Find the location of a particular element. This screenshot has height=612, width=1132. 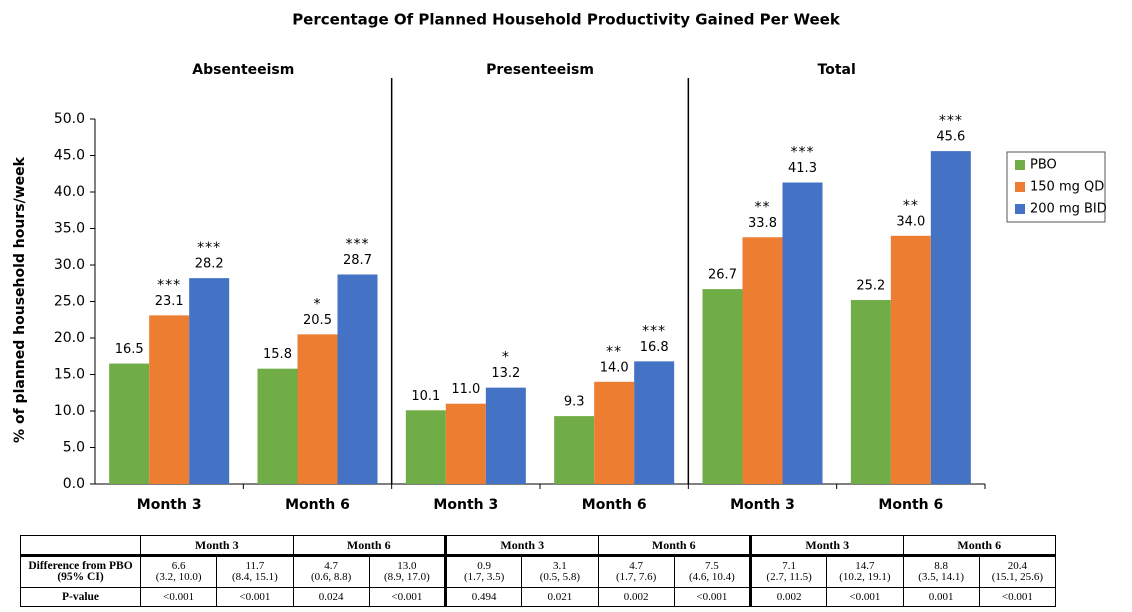

cell: 0.024 is located at coordinates (331, 597).